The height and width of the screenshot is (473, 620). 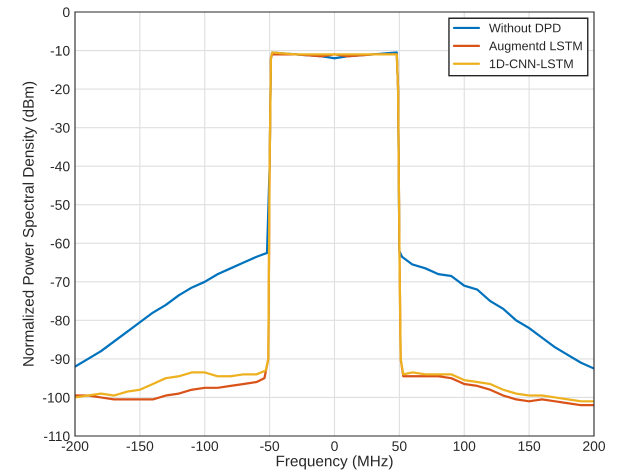 I want to click on x-tick-label: -100, so click(x=204, y=446).